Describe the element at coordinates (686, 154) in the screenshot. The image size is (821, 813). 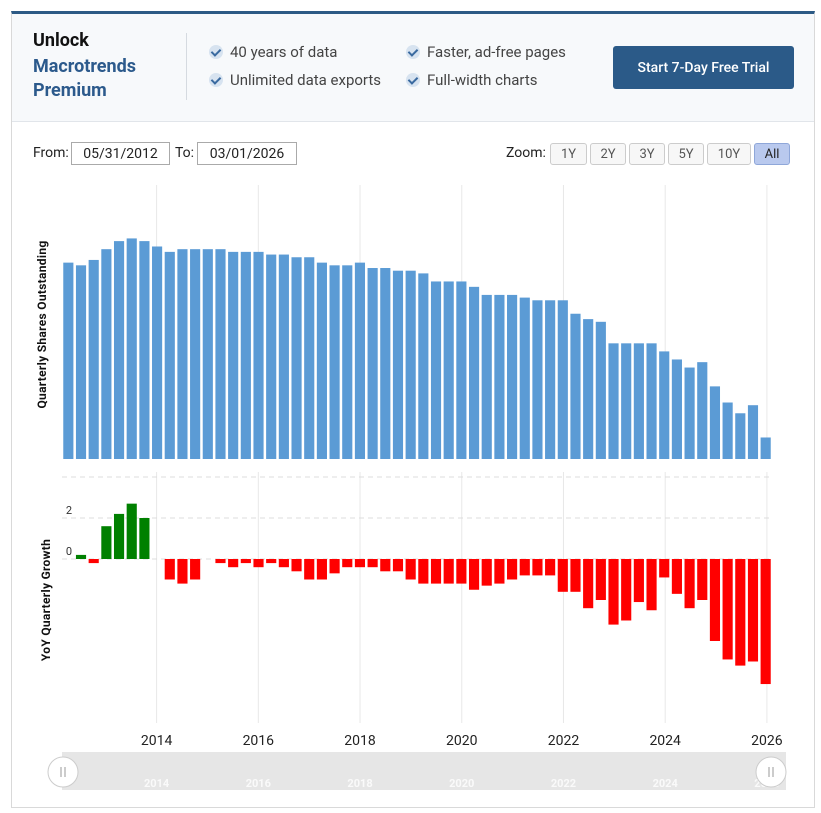
I see `zoom-button: 5Y` at that location.